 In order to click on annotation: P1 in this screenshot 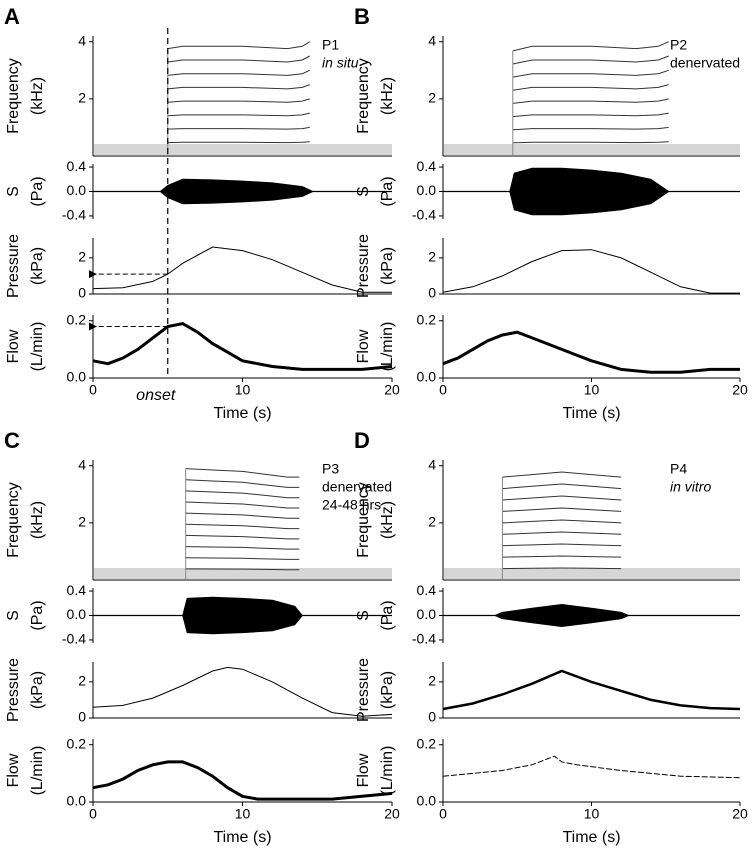, I will do `click(330, 45)`.